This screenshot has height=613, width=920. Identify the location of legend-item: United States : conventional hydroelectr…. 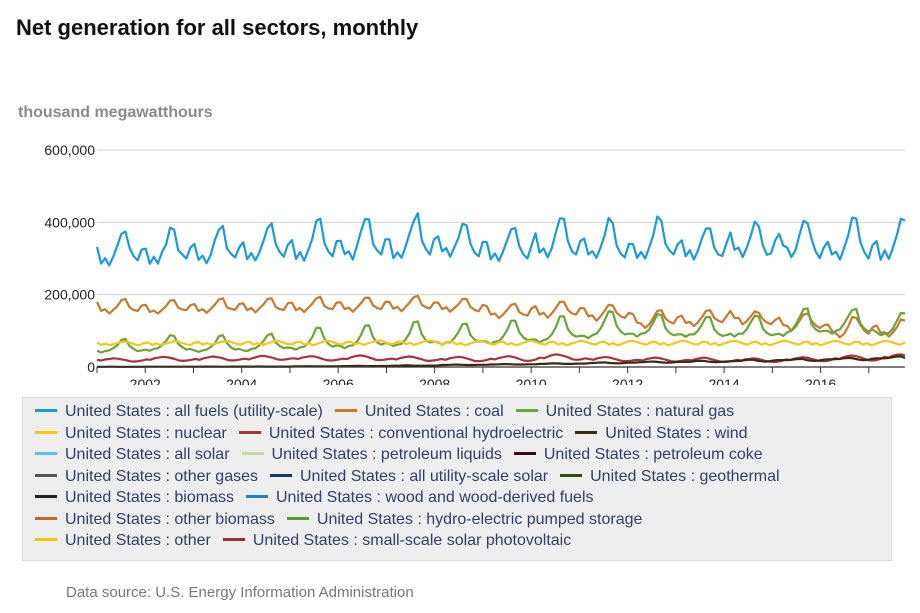
(401, 433).